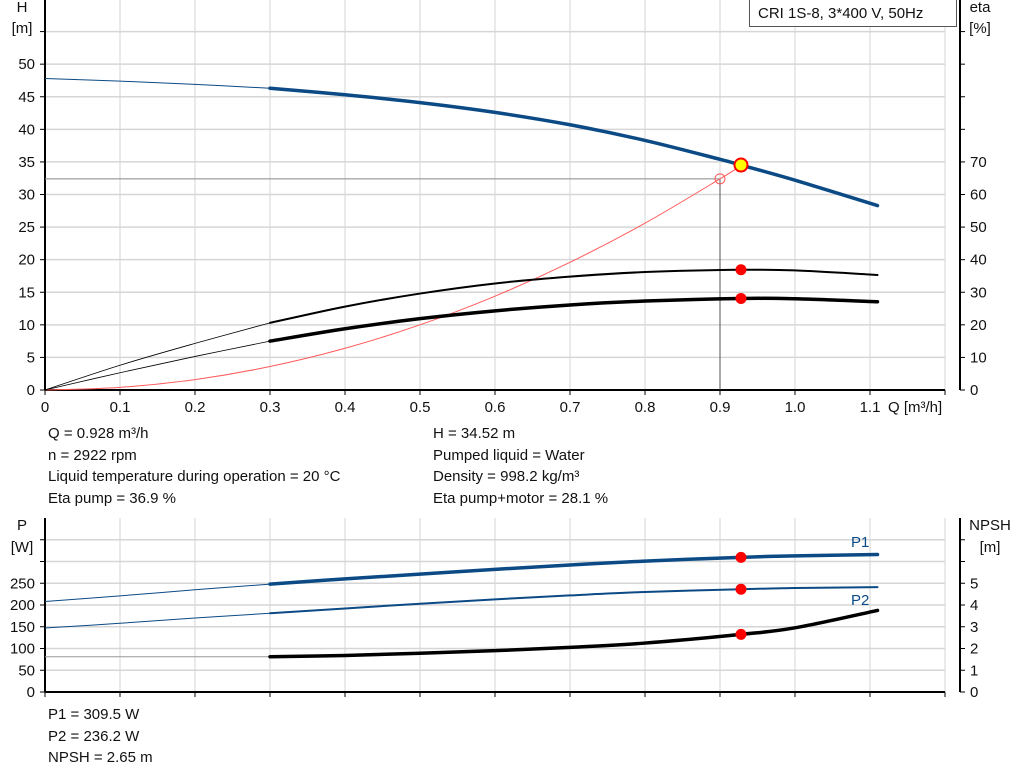  I want to click on bottom-left-tick-label: 150, so click(22, 627).